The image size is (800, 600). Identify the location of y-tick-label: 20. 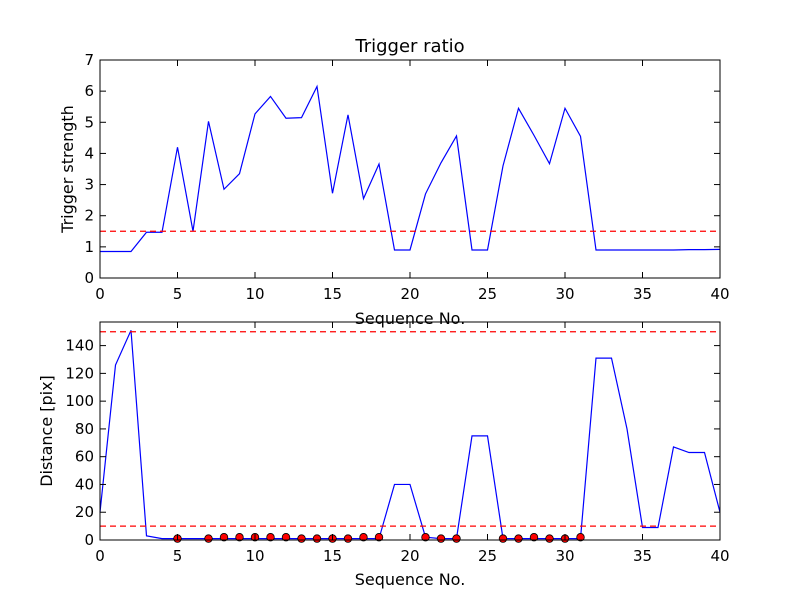
(84, 512).